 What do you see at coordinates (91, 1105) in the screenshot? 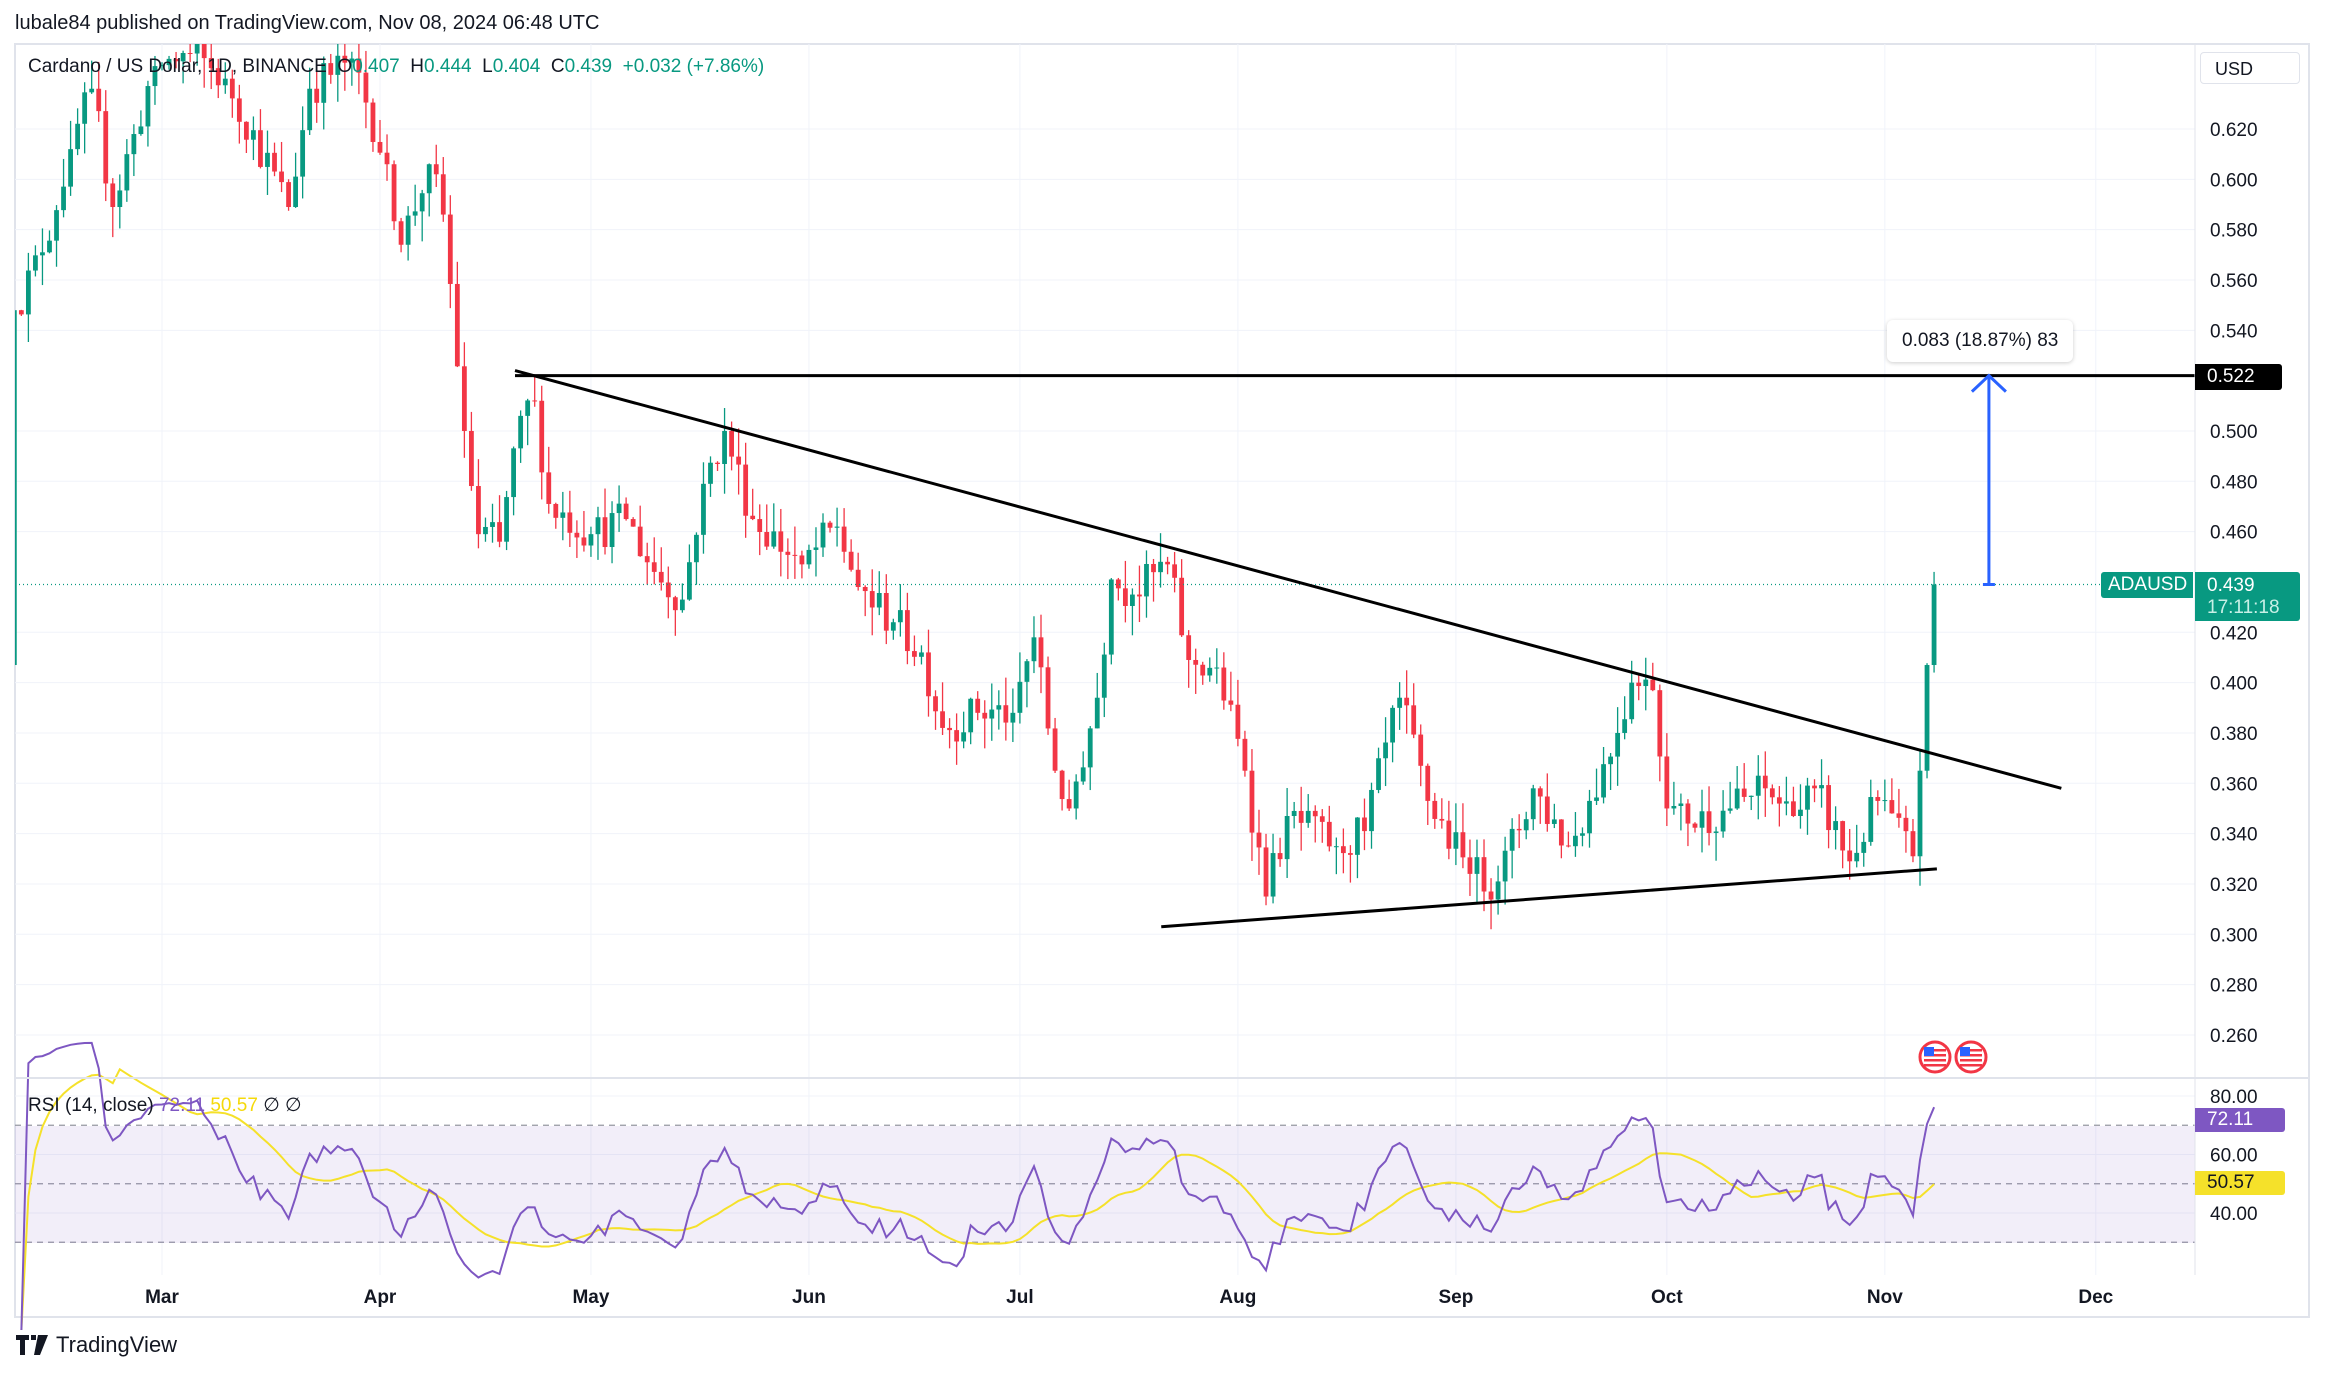
I see `rsi-title: RSI (14, close)` at bounding box center [91, 1105].